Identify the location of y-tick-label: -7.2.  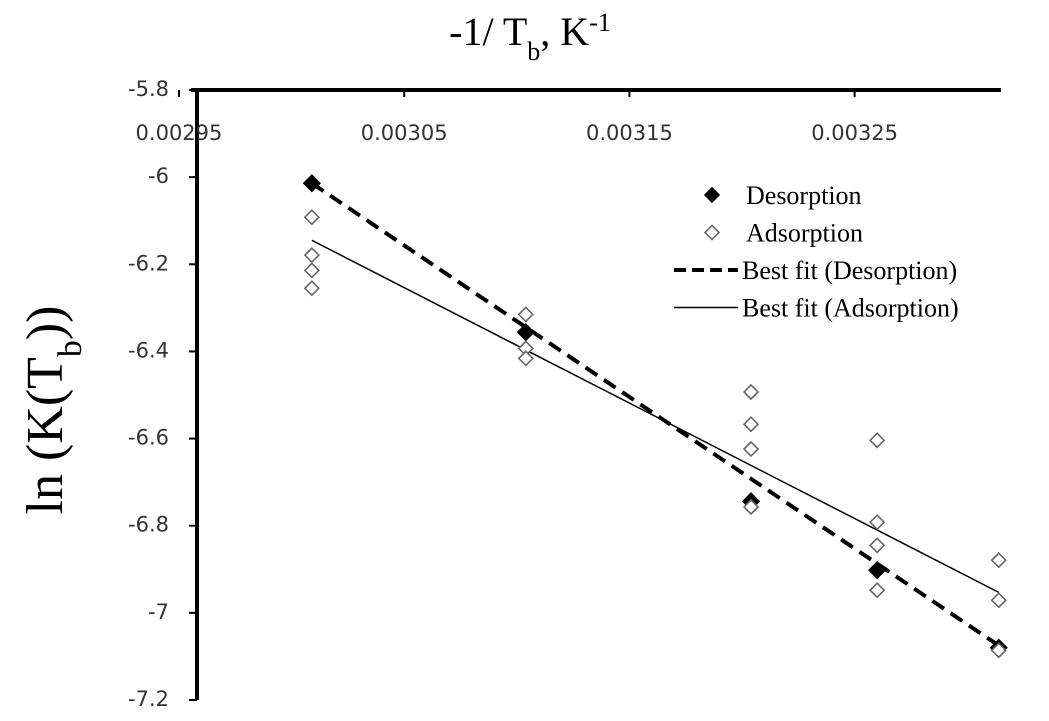
(148, 699).